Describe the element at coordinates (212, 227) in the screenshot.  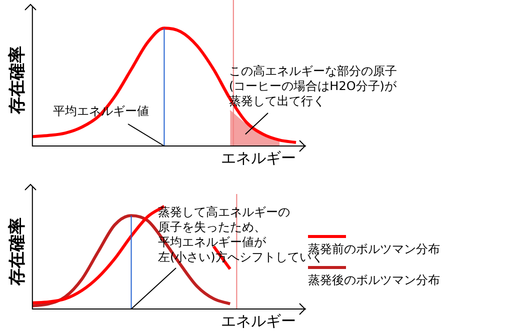
I see `annotation: 原子を失ったため、` at that location.